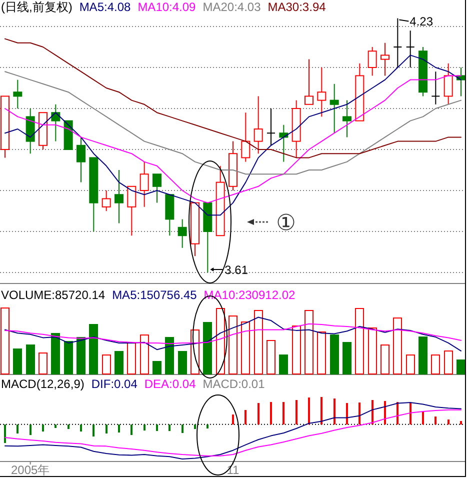 The width and height of the screenshot is (467, 478). I want to click on chart-title: VOLUME:85720.14, so click(53, 295).